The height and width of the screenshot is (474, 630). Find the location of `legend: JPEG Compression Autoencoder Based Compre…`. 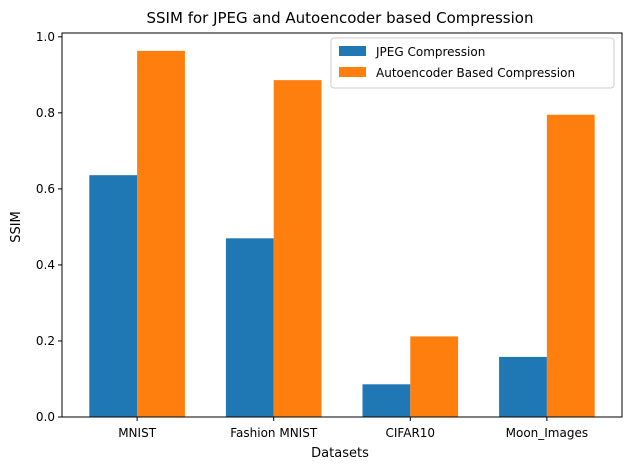

legend: JPEG Compression Autoencoder Based Compre… is located at coordinates (472, 63).